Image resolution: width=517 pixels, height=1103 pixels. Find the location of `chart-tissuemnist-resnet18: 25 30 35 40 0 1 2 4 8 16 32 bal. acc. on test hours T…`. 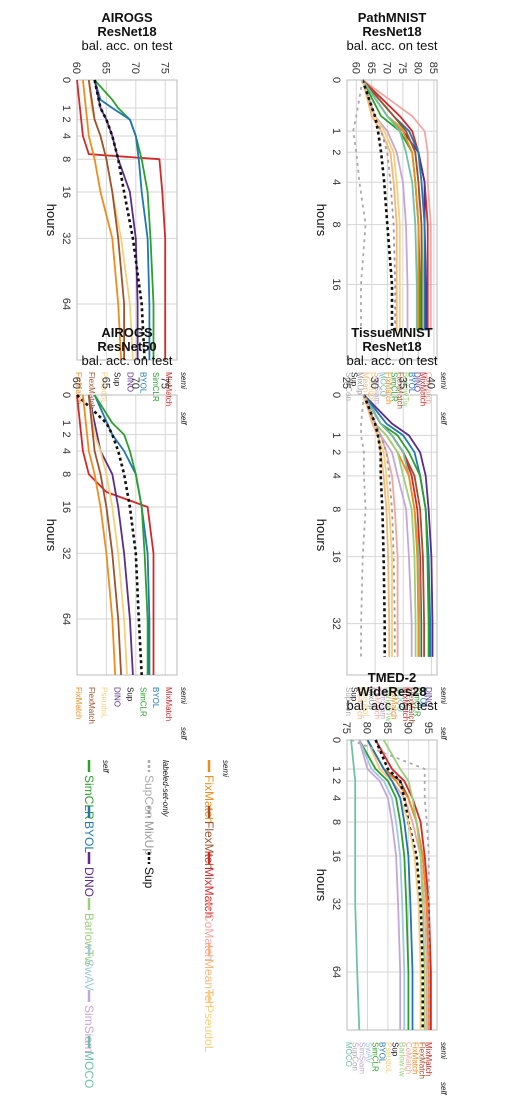

chart-tissuemnist-resnet18: 25 30 35 40 0 1 2 4 8 16 32 bal. acc. on test hours T… is located at coordinates (381, 532).